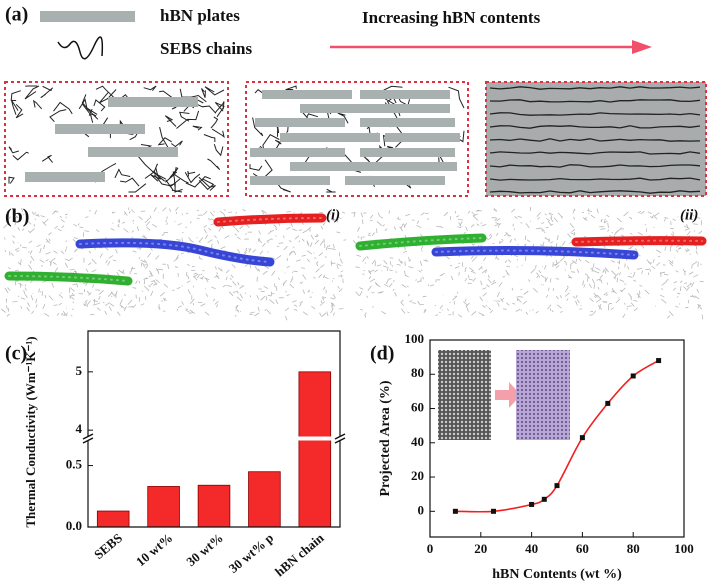 The height and width of the screenshot is (588, 710). What do you see at coordinates (74, 464) in the screenshot?
I see `y-tick-label: 0.5` at bounding box center [74, 464].